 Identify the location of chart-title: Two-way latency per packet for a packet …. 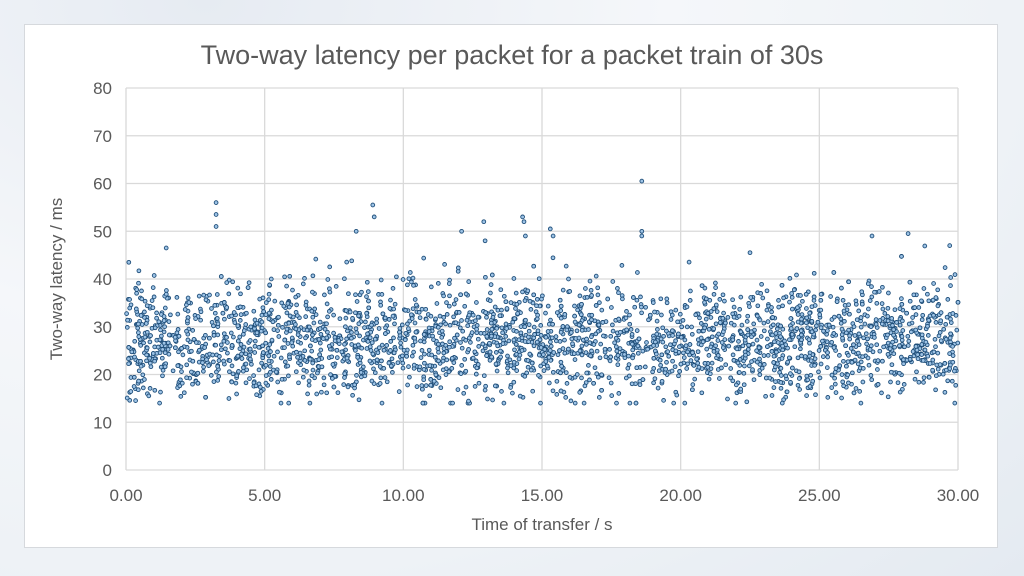
(512, 55).